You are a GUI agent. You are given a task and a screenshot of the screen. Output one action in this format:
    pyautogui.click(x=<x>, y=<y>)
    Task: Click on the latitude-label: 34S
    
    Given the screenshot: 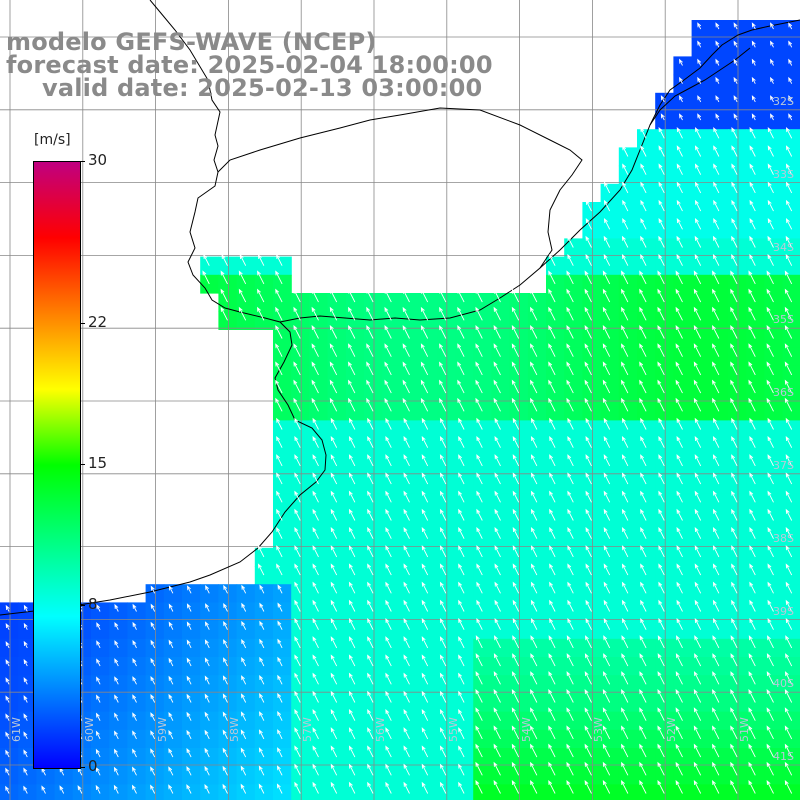 What is the action you would take?
    pyautogui.click(x=783, y=247)
    